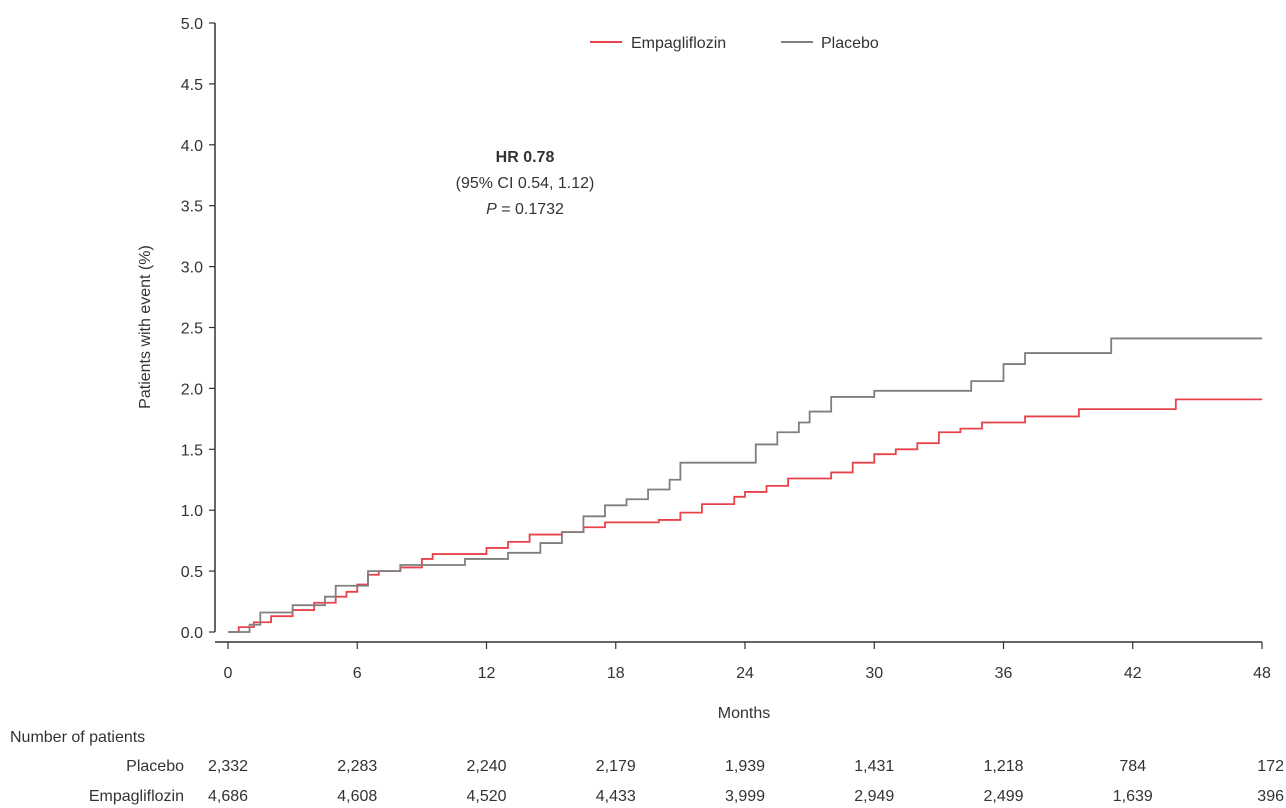 This screenshot has width=1286, height=808. What do you see at coordinates (850, 43) in the screenshot?
I see `legend-label-placebo: Placebo` at bounding box center [850, 43].